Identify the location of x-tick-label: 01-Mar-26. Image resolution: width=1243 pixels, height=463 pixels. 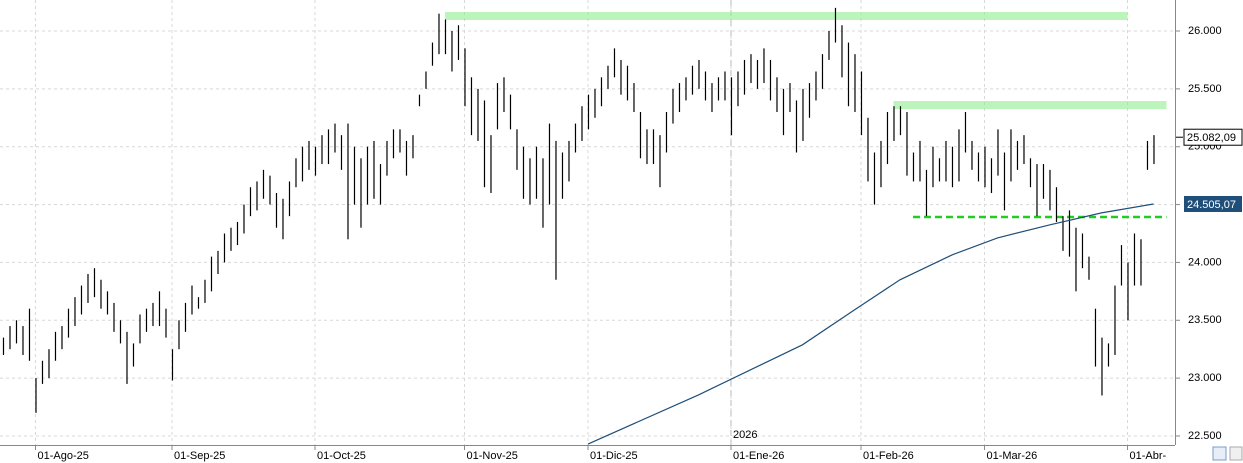
(1011, 456).